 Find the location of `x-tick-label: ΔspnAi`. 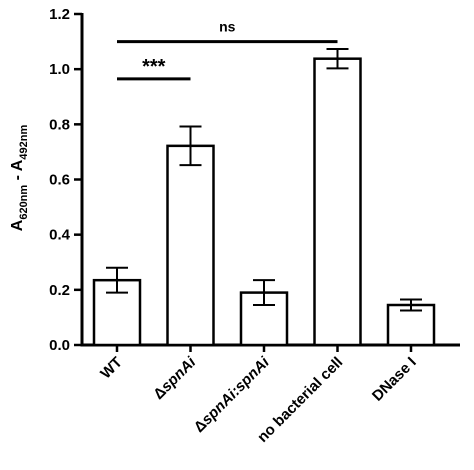

x-tick-label: ΔspnAi is located at coordinates (175, 378).